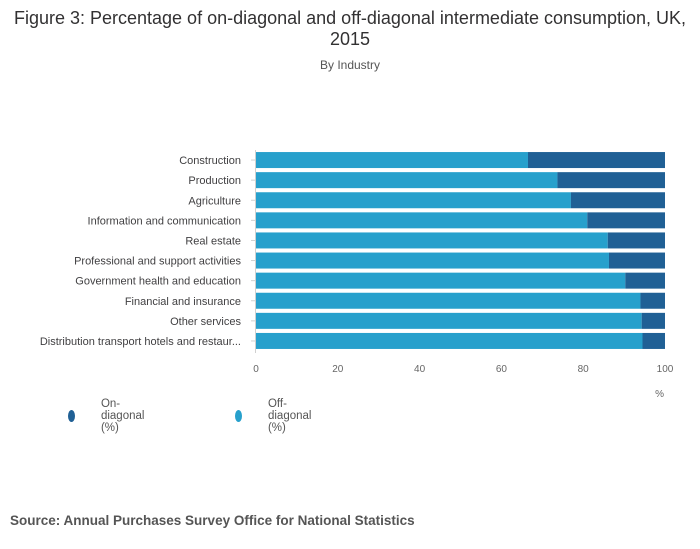 The height and width of the screenshot is (549, 700). Describe the element at coordinates (659, 394) in the screenshot. I see `x-axis-unit-label: %` at that location.